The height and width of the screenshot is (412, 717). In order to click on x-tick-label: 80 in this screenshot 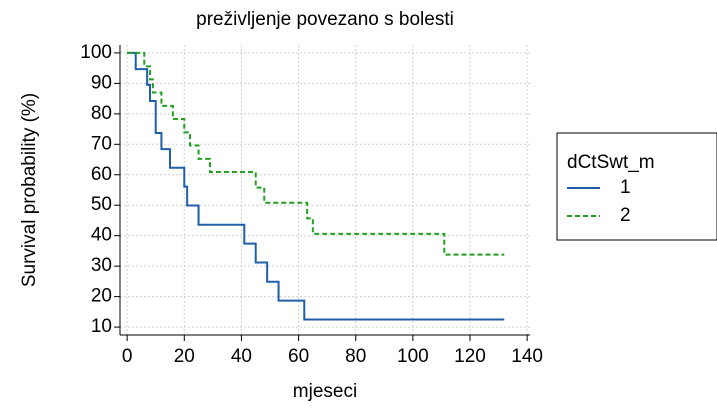, I will do `click(355, 356)`.